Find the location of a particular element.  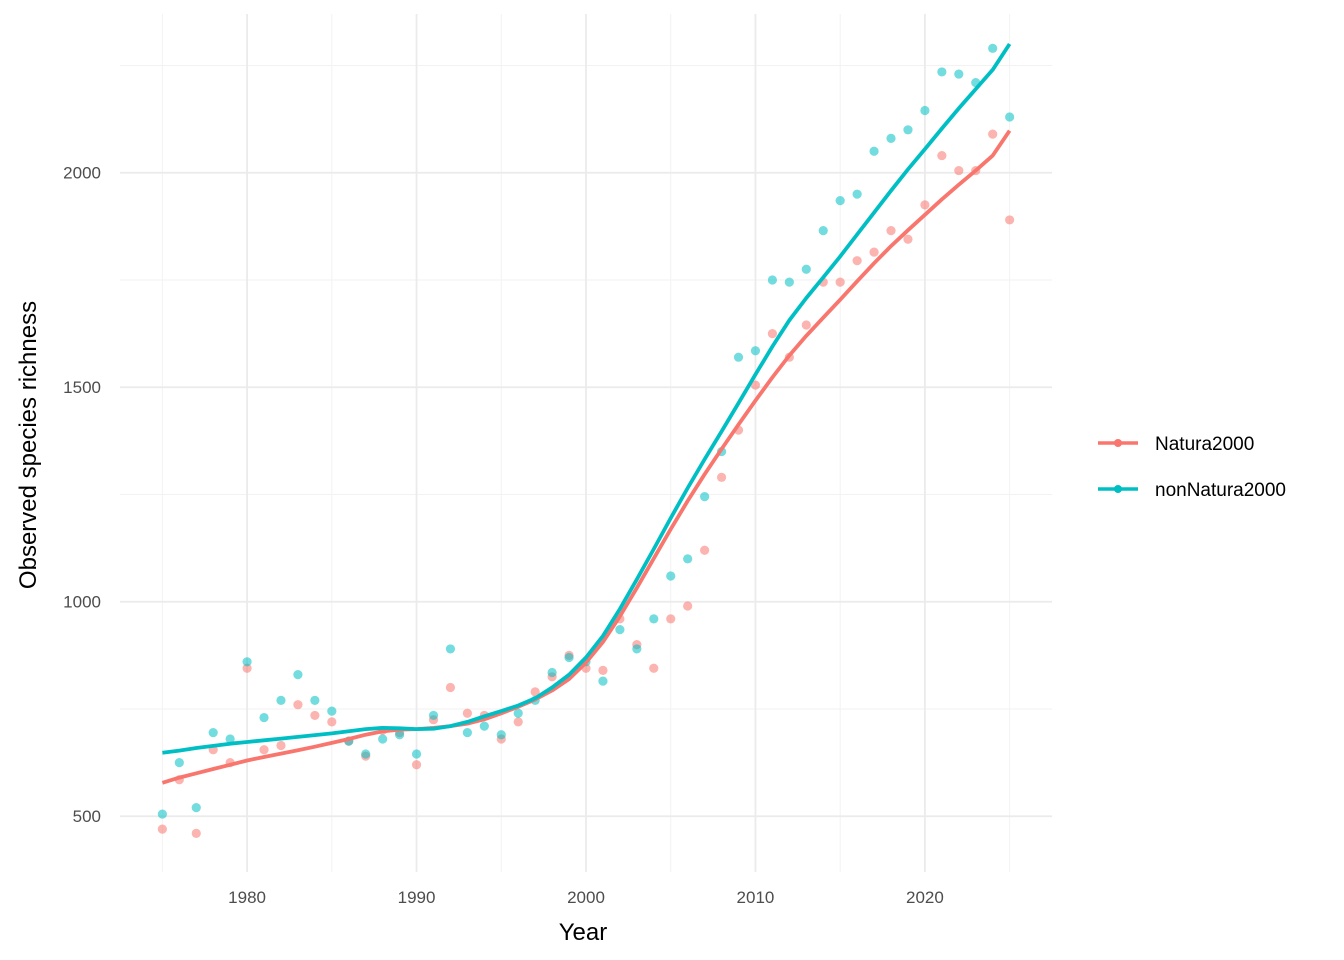

y-tick-label: 1500 is located at coordinates (82, 387).